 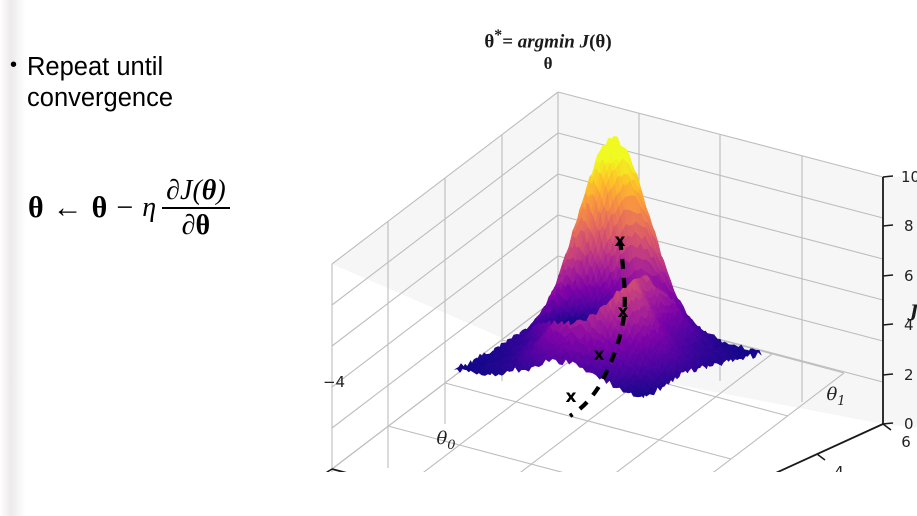 I want to click on x-axis-label-text: θ, so click(x=441, y=438).